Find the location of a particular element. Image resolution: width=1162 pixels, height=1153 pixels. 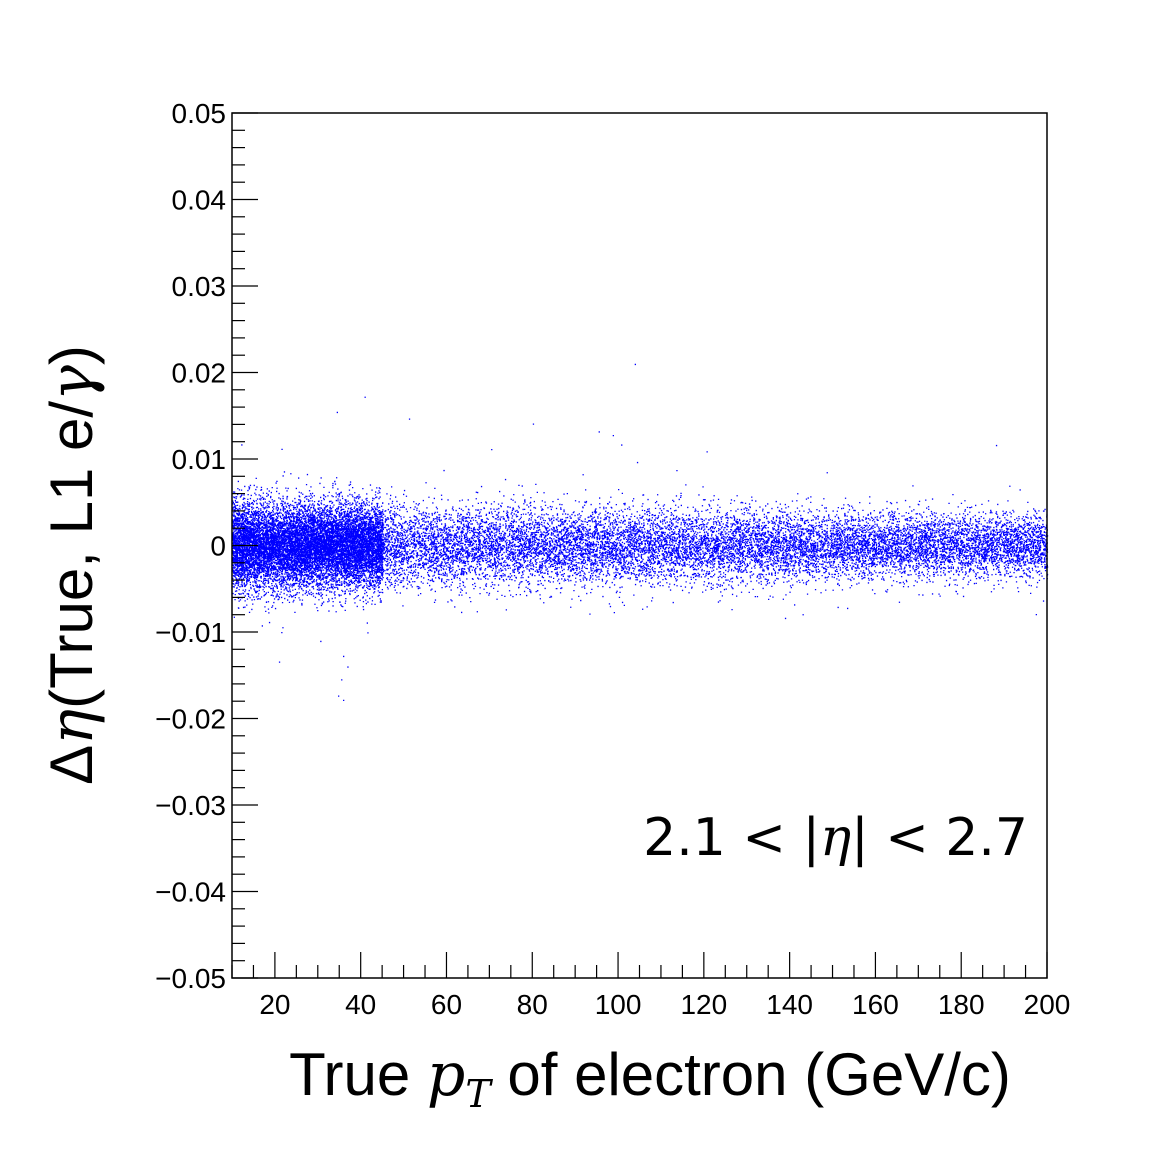

x-tick-label: 160 is located at coordinates (875, 1004).